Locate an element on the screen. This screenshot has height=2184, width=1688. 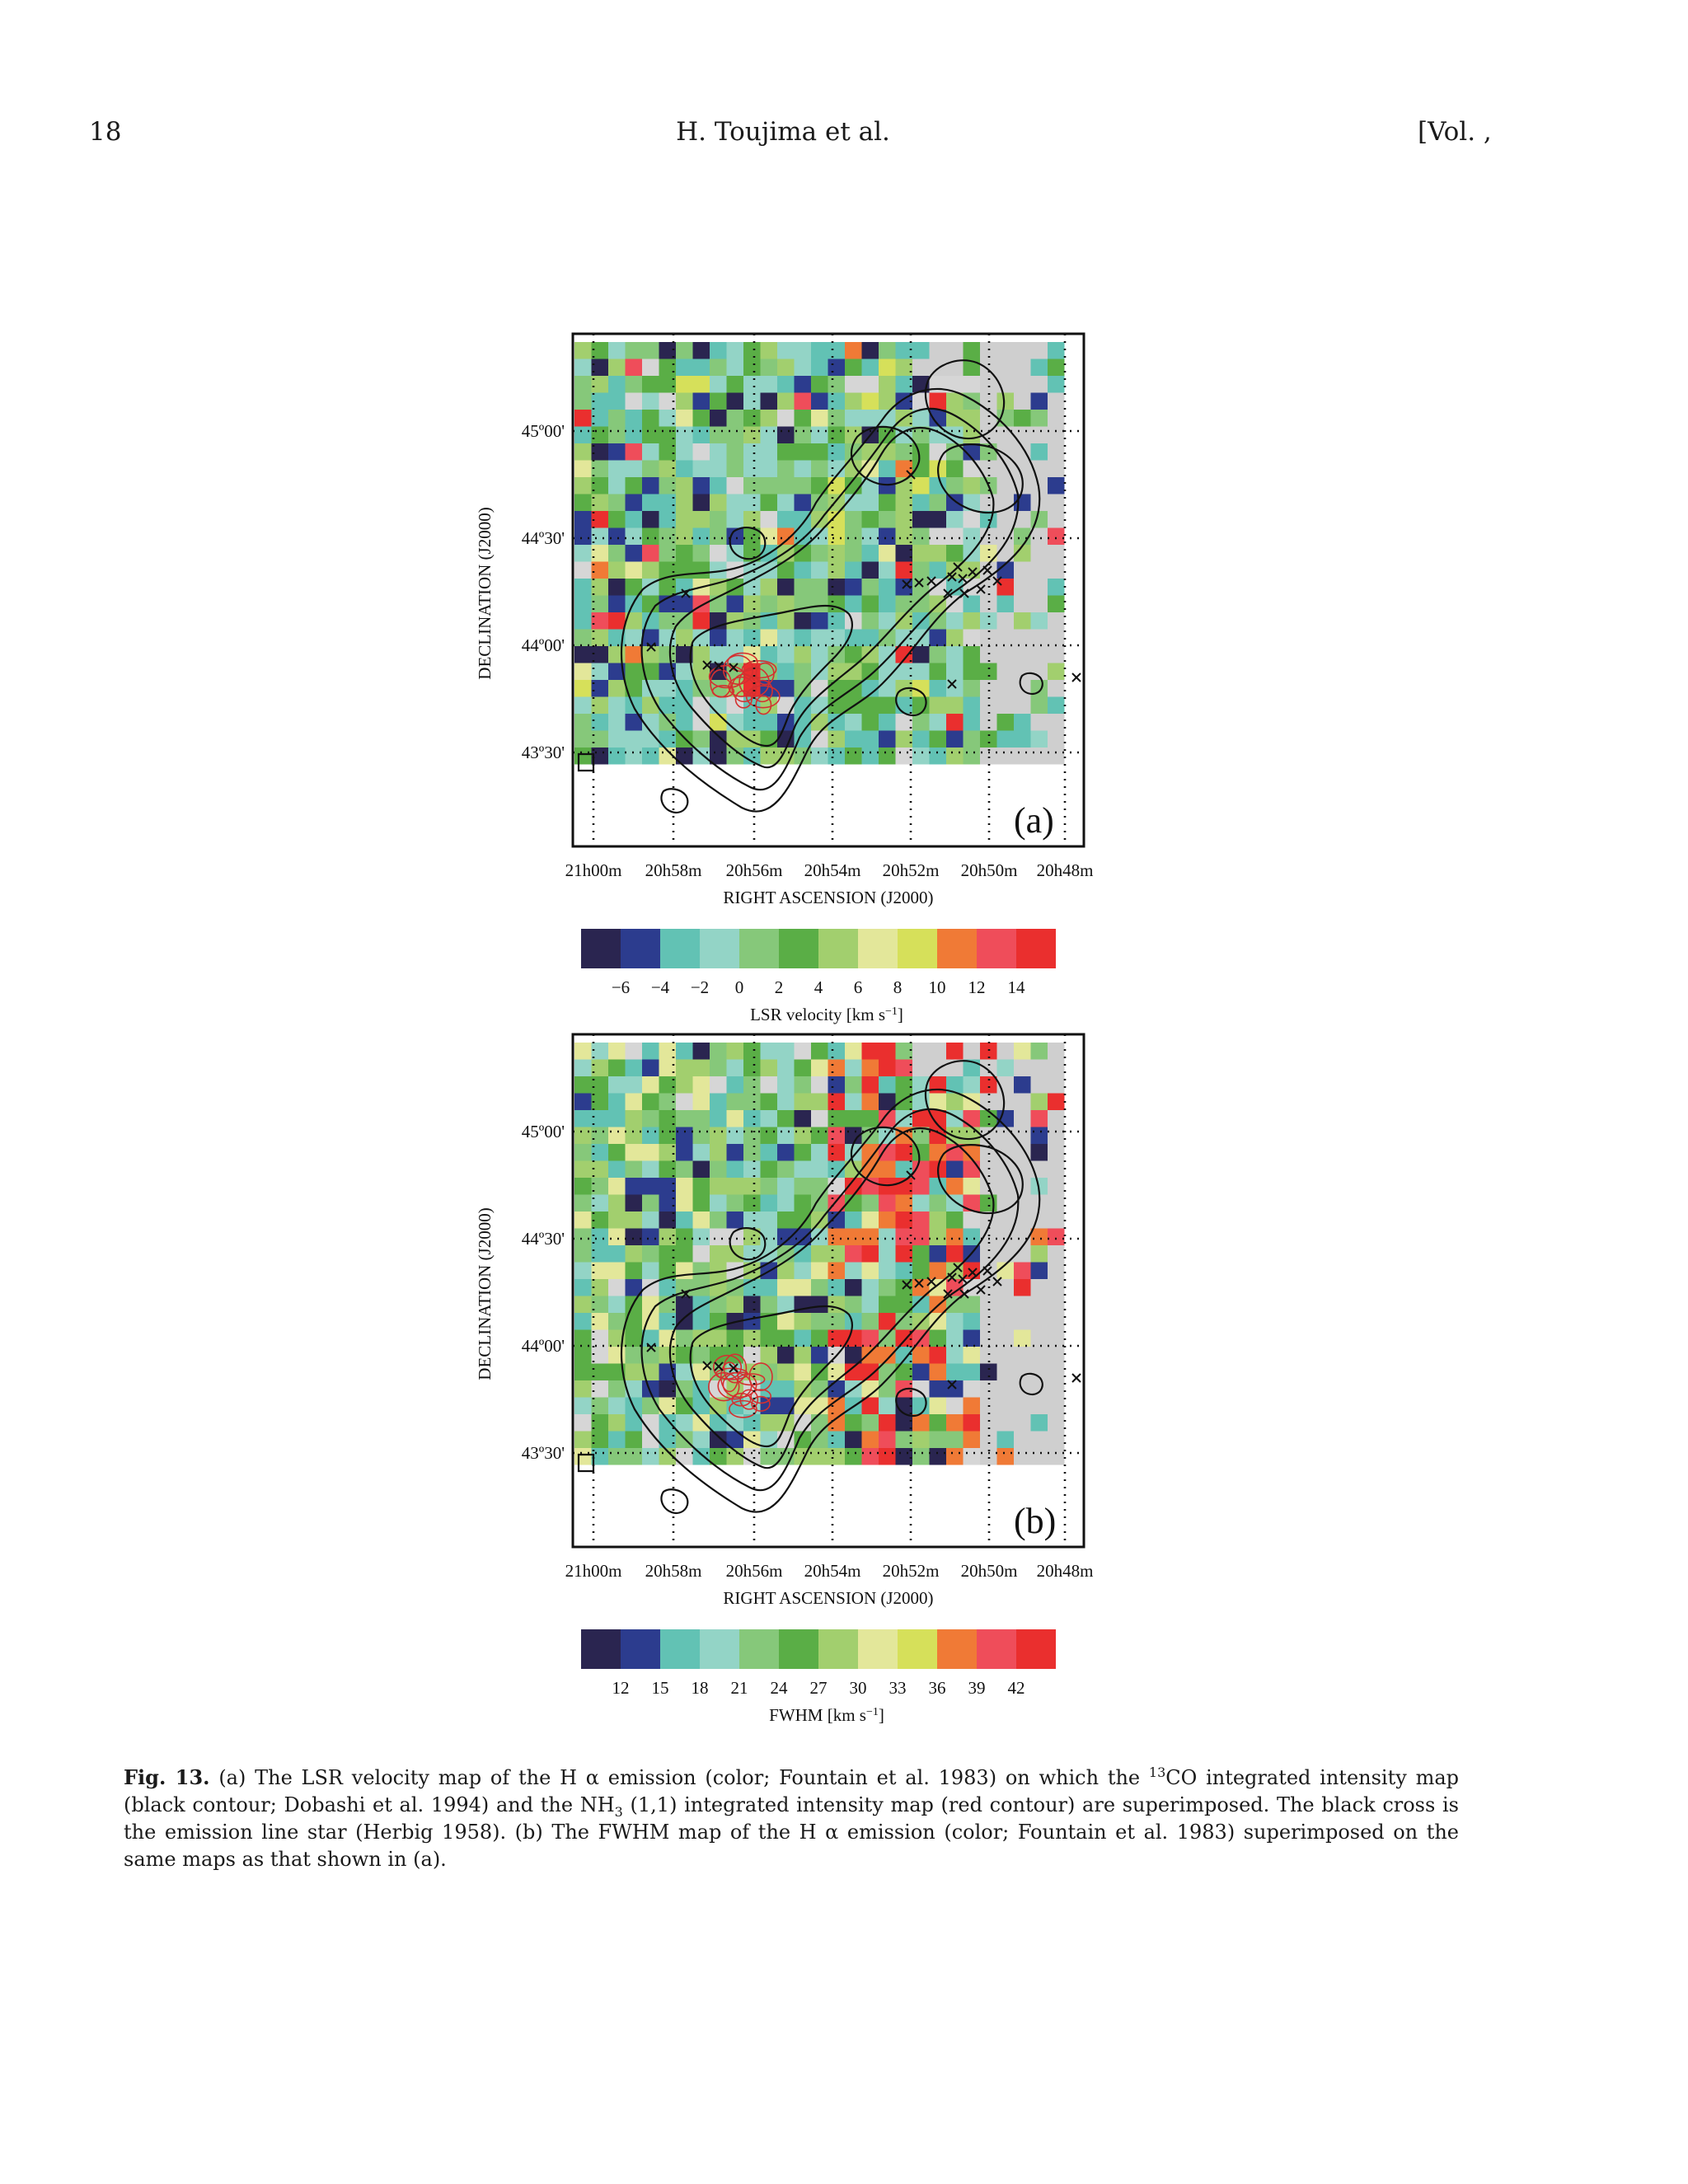
heatmap-cells is located at coordinates (819, 553).